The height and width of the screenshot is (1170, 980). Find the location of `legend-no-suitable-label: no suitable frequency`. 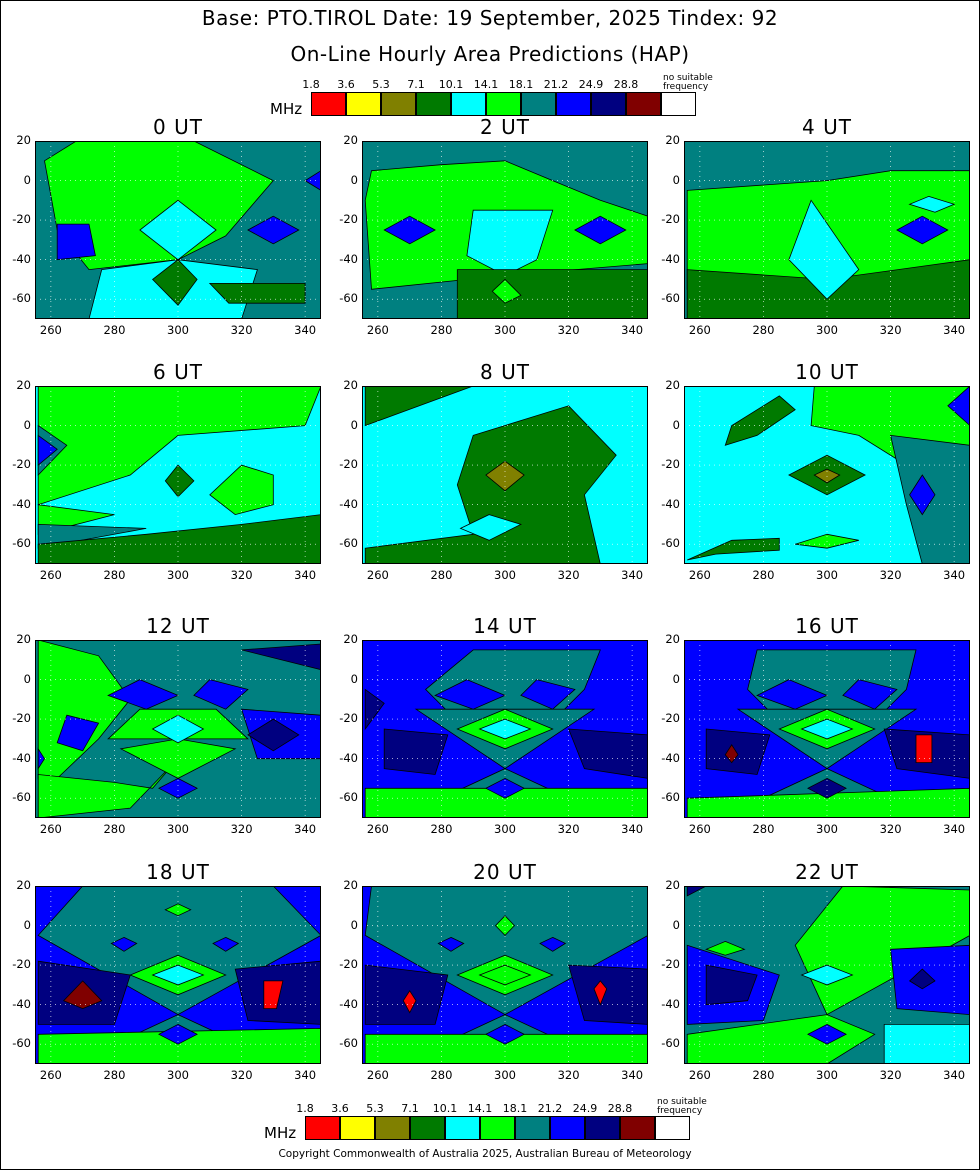

legend-no-suitable-label: no suitable frequency is located at coordinates (688, 83).